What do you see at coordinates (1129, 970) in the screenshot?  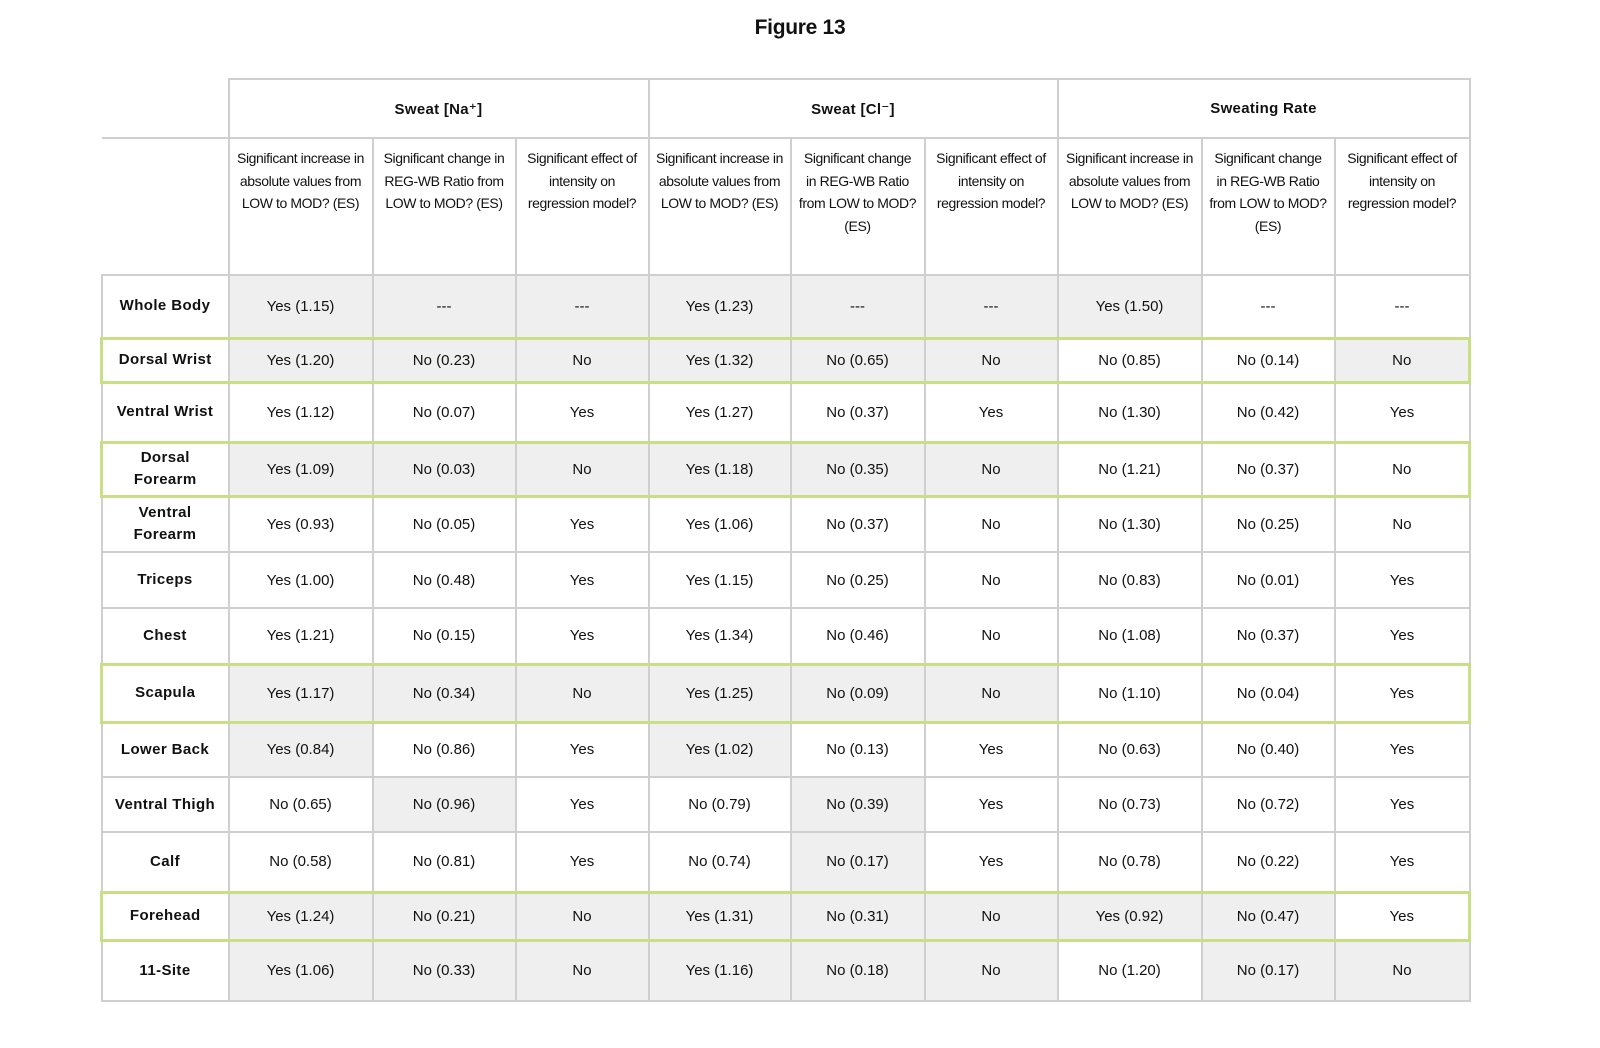 I see `table-cell: No (1.20)` at bounding box center [1129, 970].